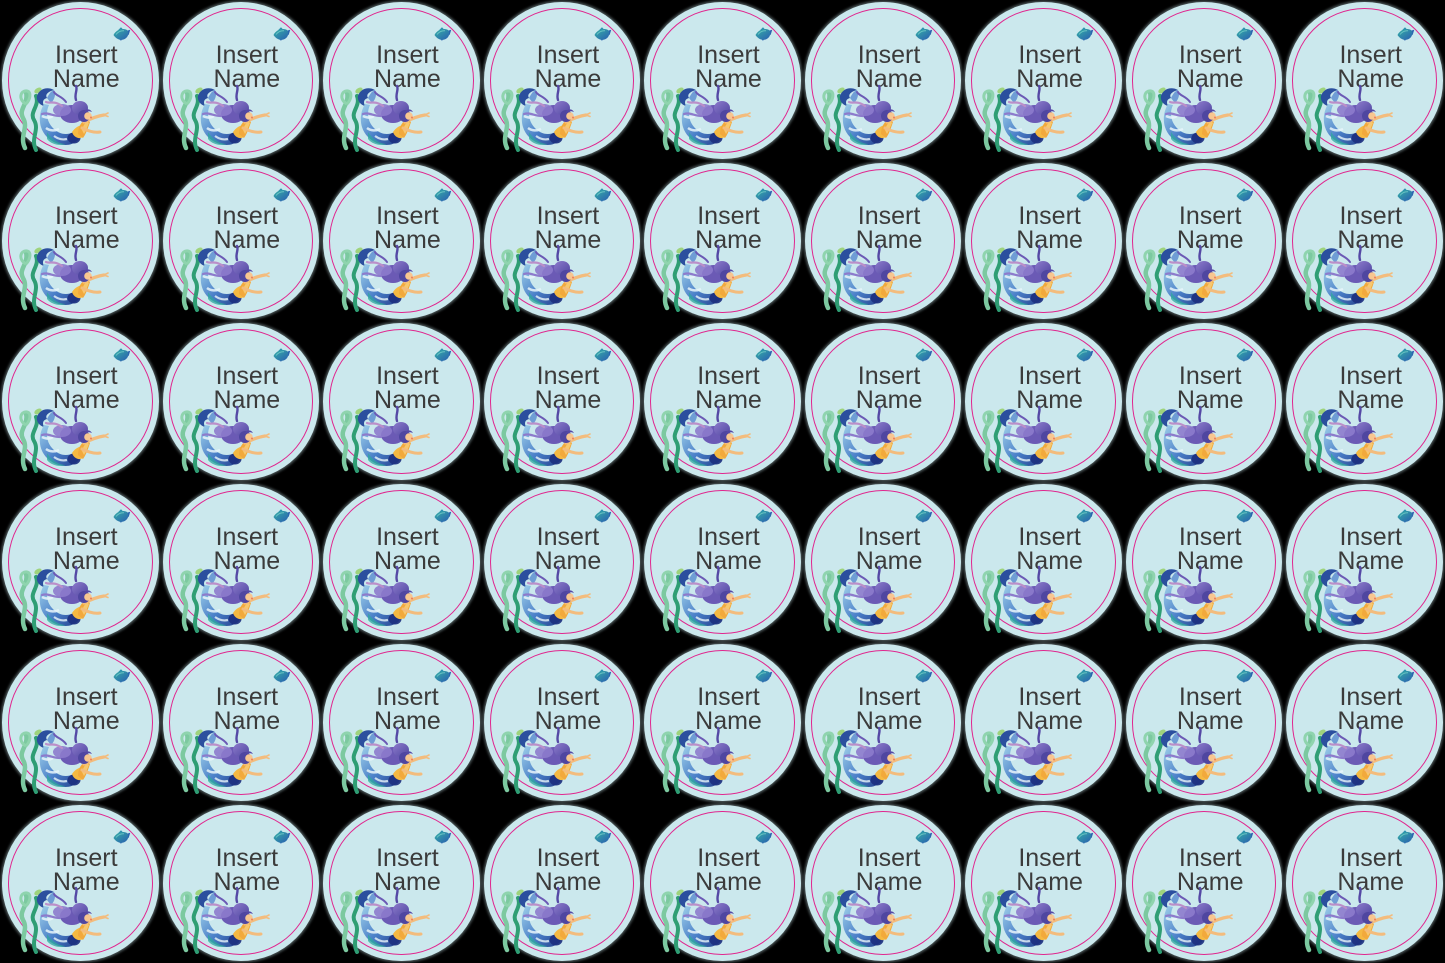 This screenshot has height=963, width=1445. I want to click on seaweed-light, so click(24, 119).